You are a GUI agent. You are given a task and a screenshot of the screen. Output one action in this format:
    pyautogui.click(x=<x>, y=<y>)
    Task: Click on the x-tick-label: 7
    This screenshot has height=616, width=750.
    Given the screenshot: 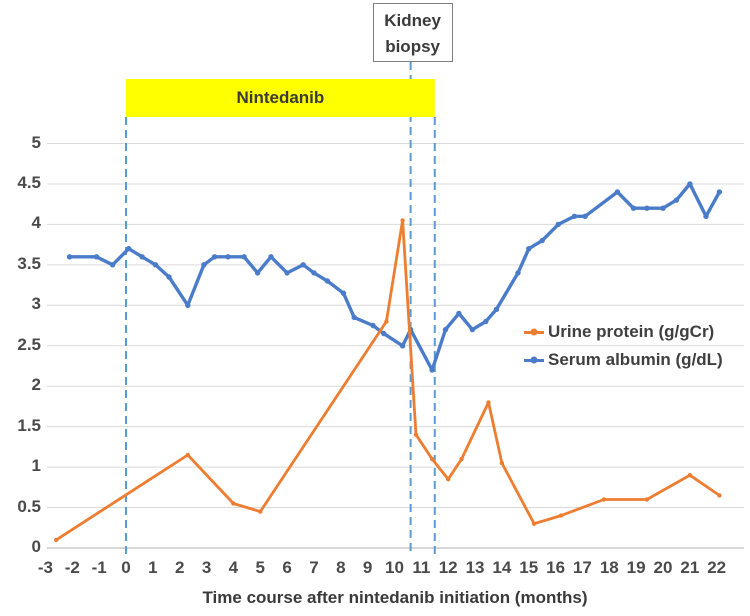 What is the action you would take?
    pyautogui.click(x=314, y=567)
    